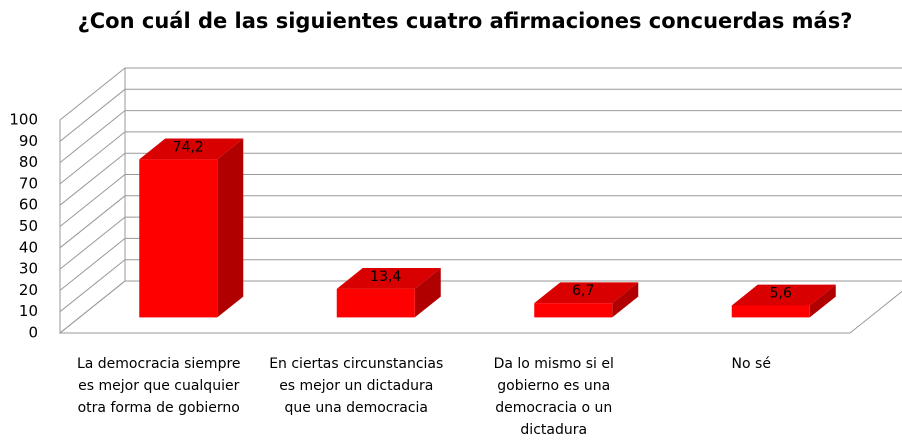 The width and height of the screenshot is (902, 445). I want to click on y-tick-label: 50, so click(28, 226).